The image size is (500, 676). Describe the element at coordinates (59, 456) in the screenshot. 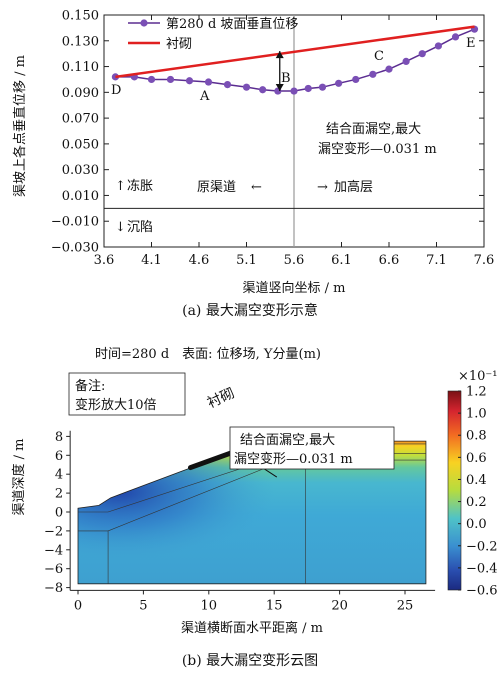

I see `bottom-y-tick-label: 6` at that location.